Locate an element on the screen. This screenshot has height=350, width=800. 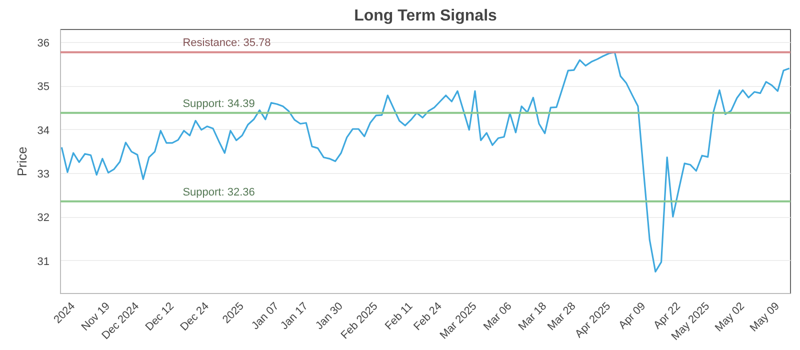
x-tick-label: Jan 17 is located at coordinates (294, 316).